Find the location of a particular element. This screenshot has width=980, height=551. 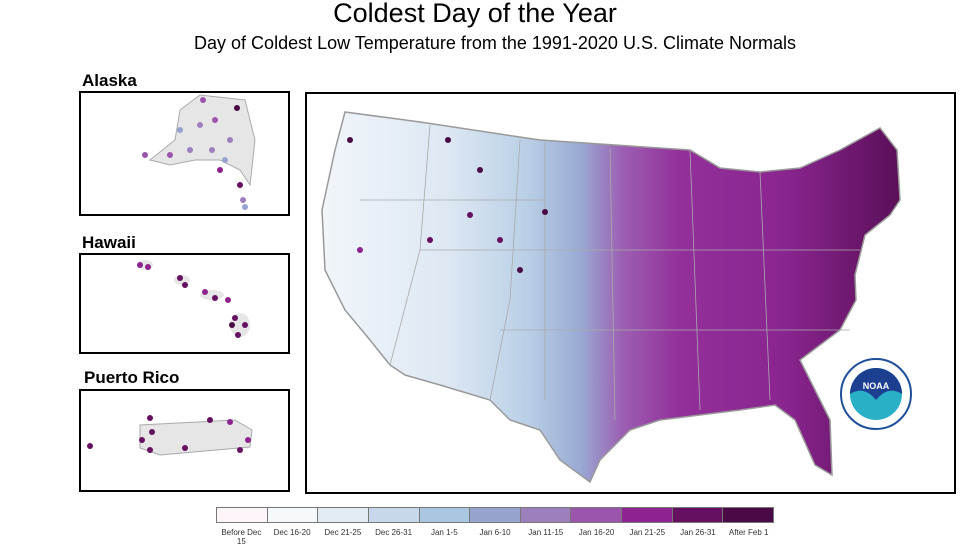

noaa-logo: NOAA is located at coordinates (876, 394).